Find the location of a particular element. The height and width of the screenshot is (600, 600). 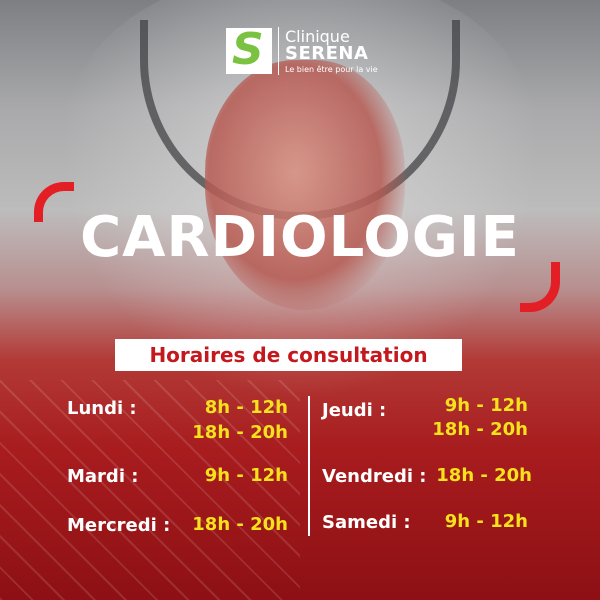

brand-tagline: Le bien être pour la vie is located at coordinates (331, 69).